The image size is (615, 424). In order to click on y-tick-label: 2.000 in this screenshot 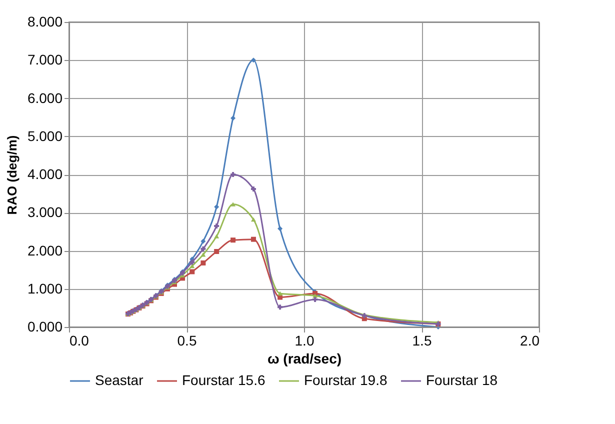, I will do `click(45, 250)`.